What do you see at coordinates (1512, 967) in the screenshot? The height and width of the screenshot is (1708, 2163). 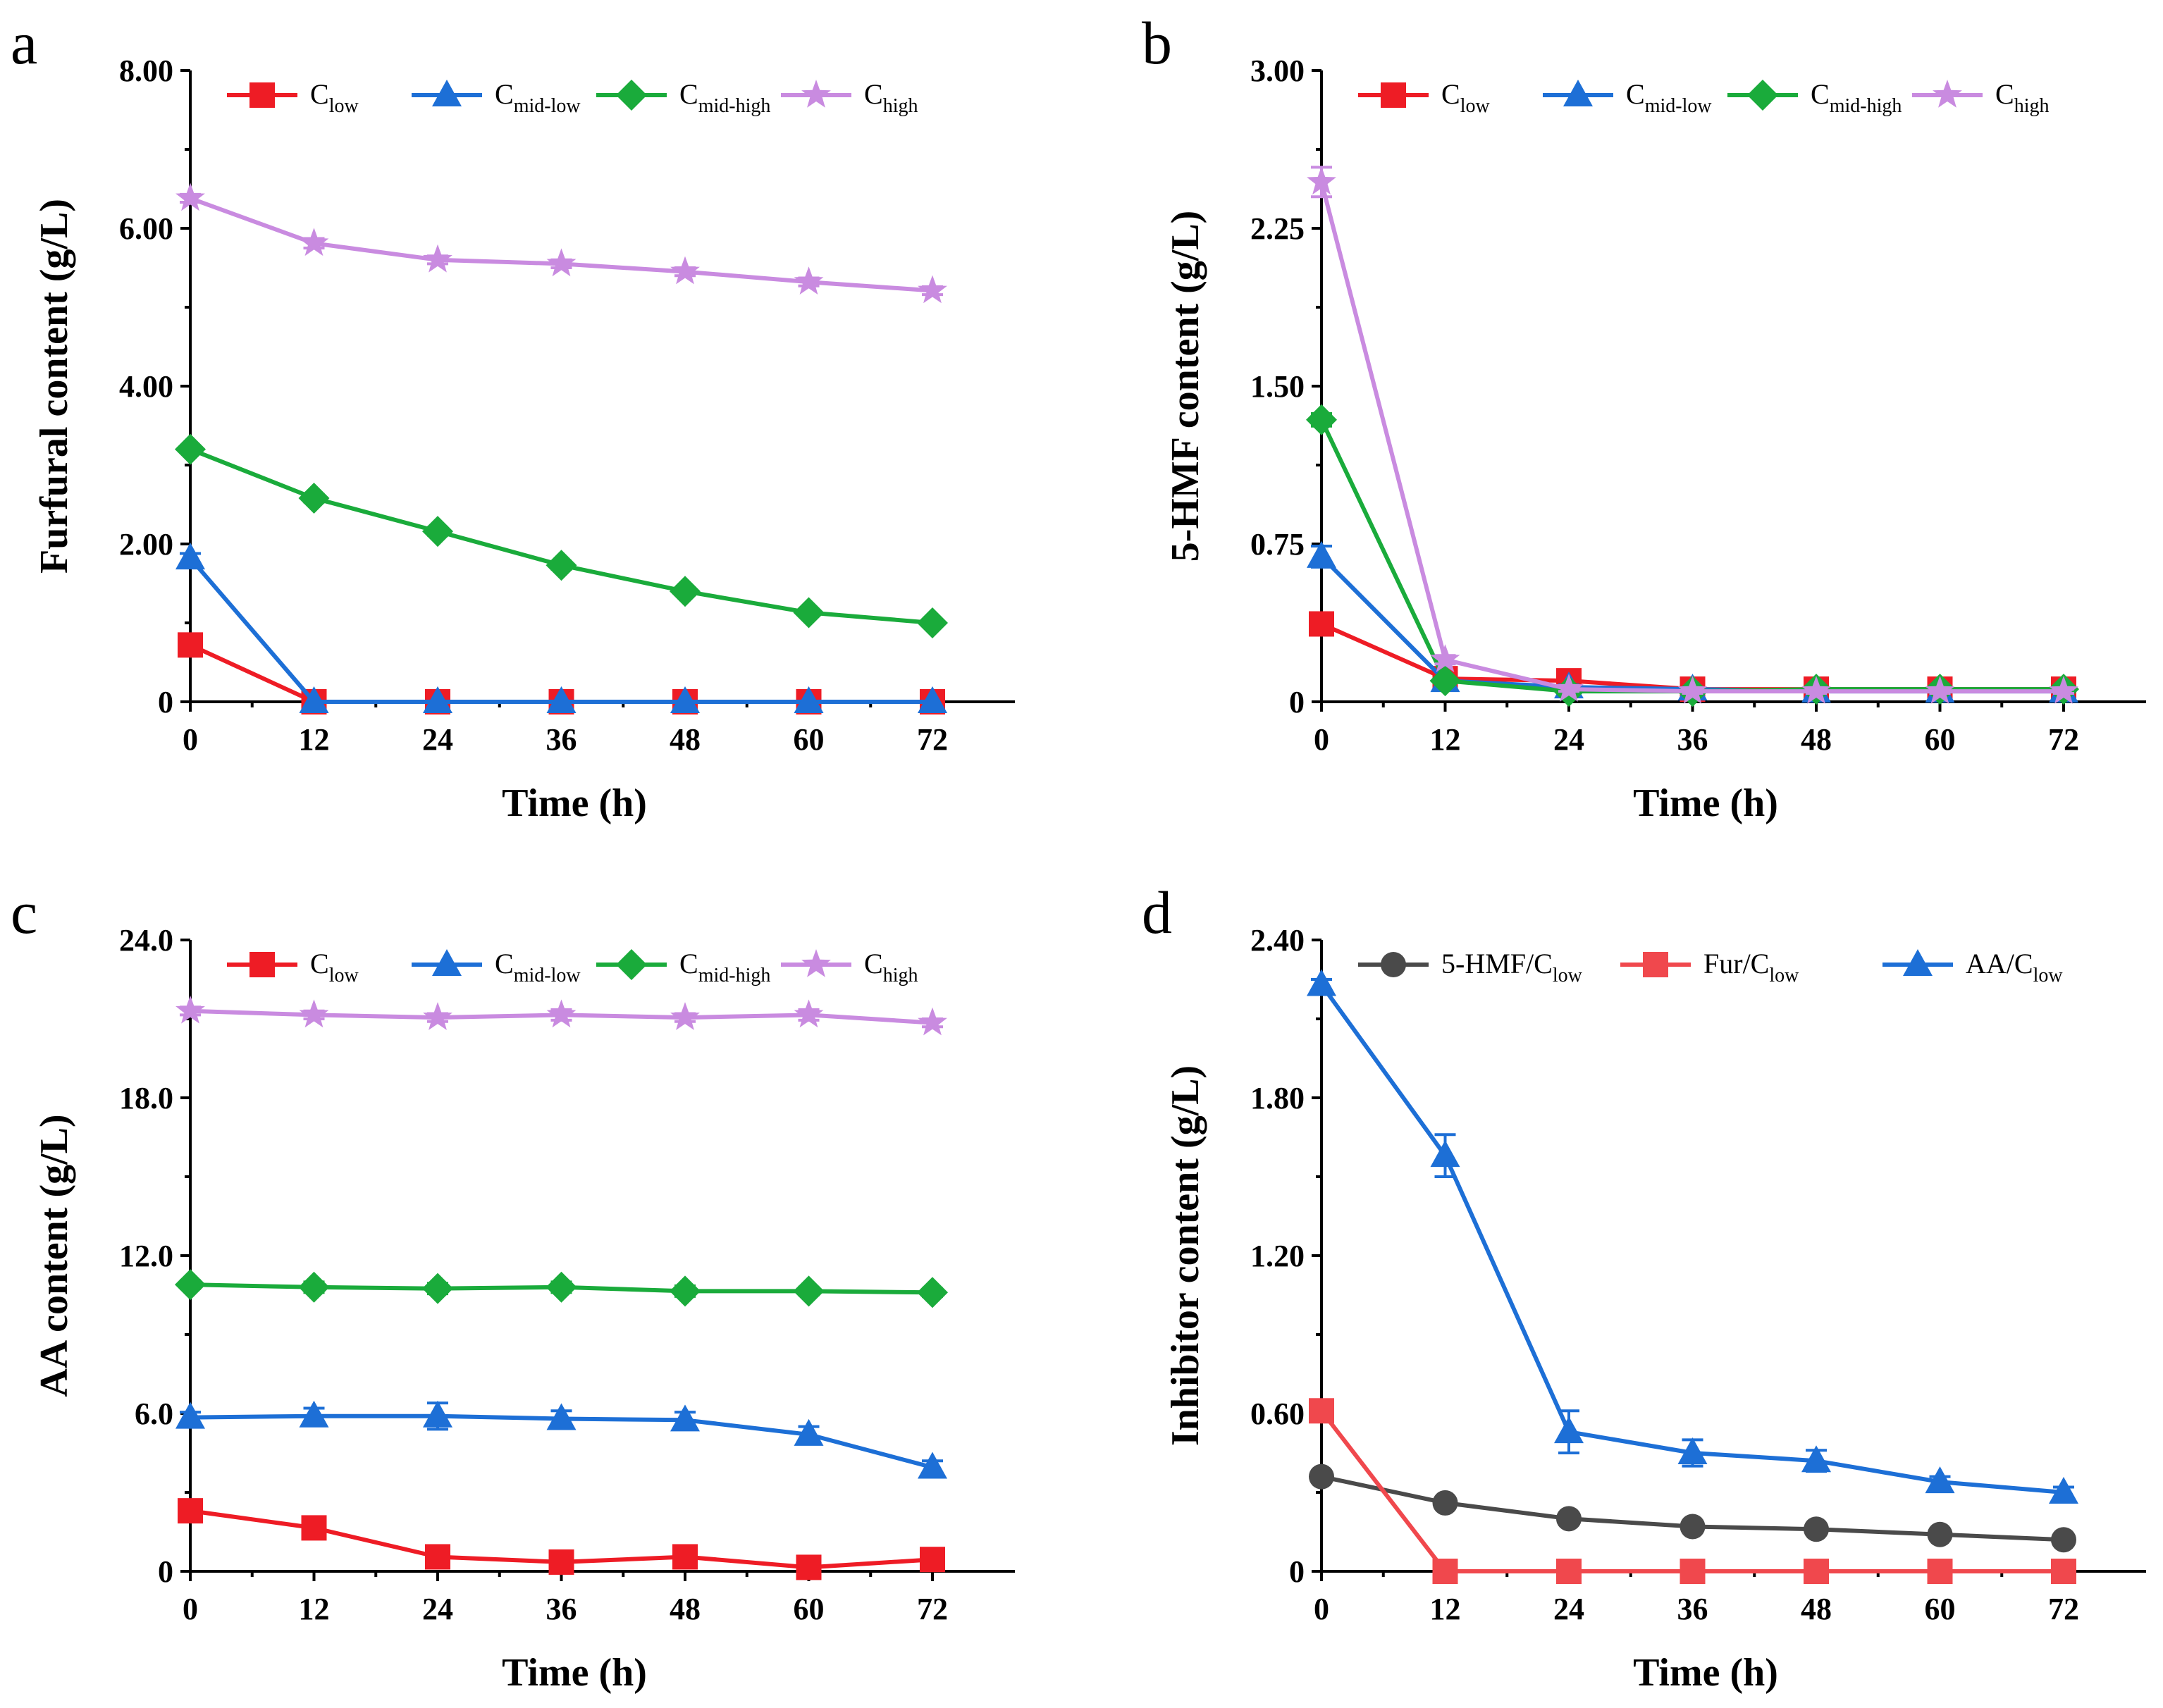 I see `legend-label: 5-HMF/Clow` at bounding box center [1512, 967].